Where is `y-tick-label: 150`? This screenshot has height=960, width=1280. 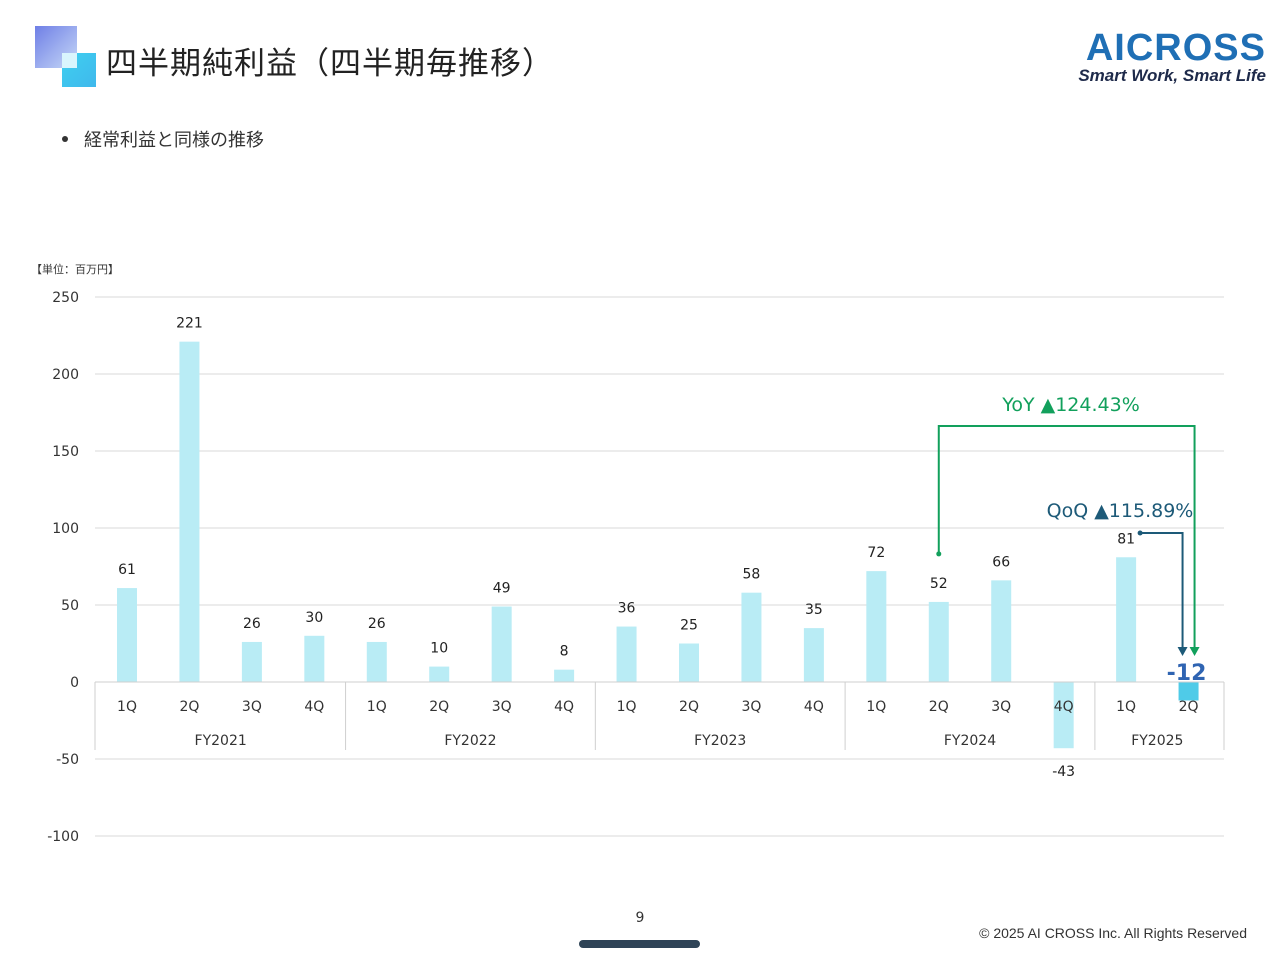
y-tick-label: 150 is located at coordinates (65, 452).